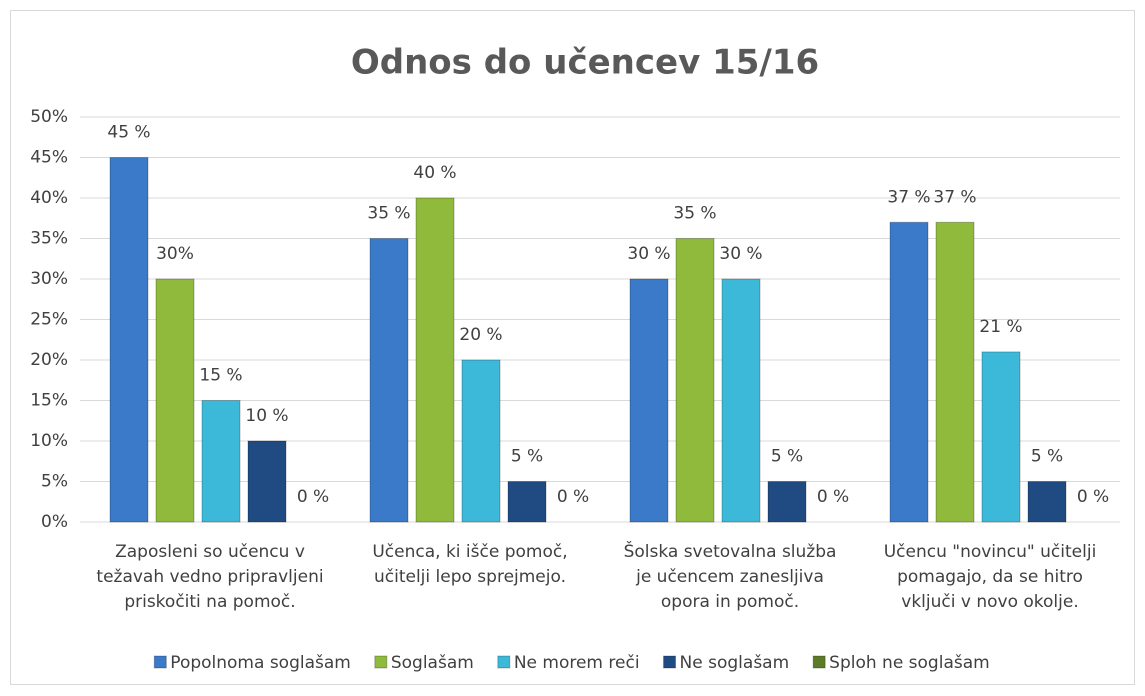  I want to click on legend-label: Popolnoma soglašam, so click(260, 663).